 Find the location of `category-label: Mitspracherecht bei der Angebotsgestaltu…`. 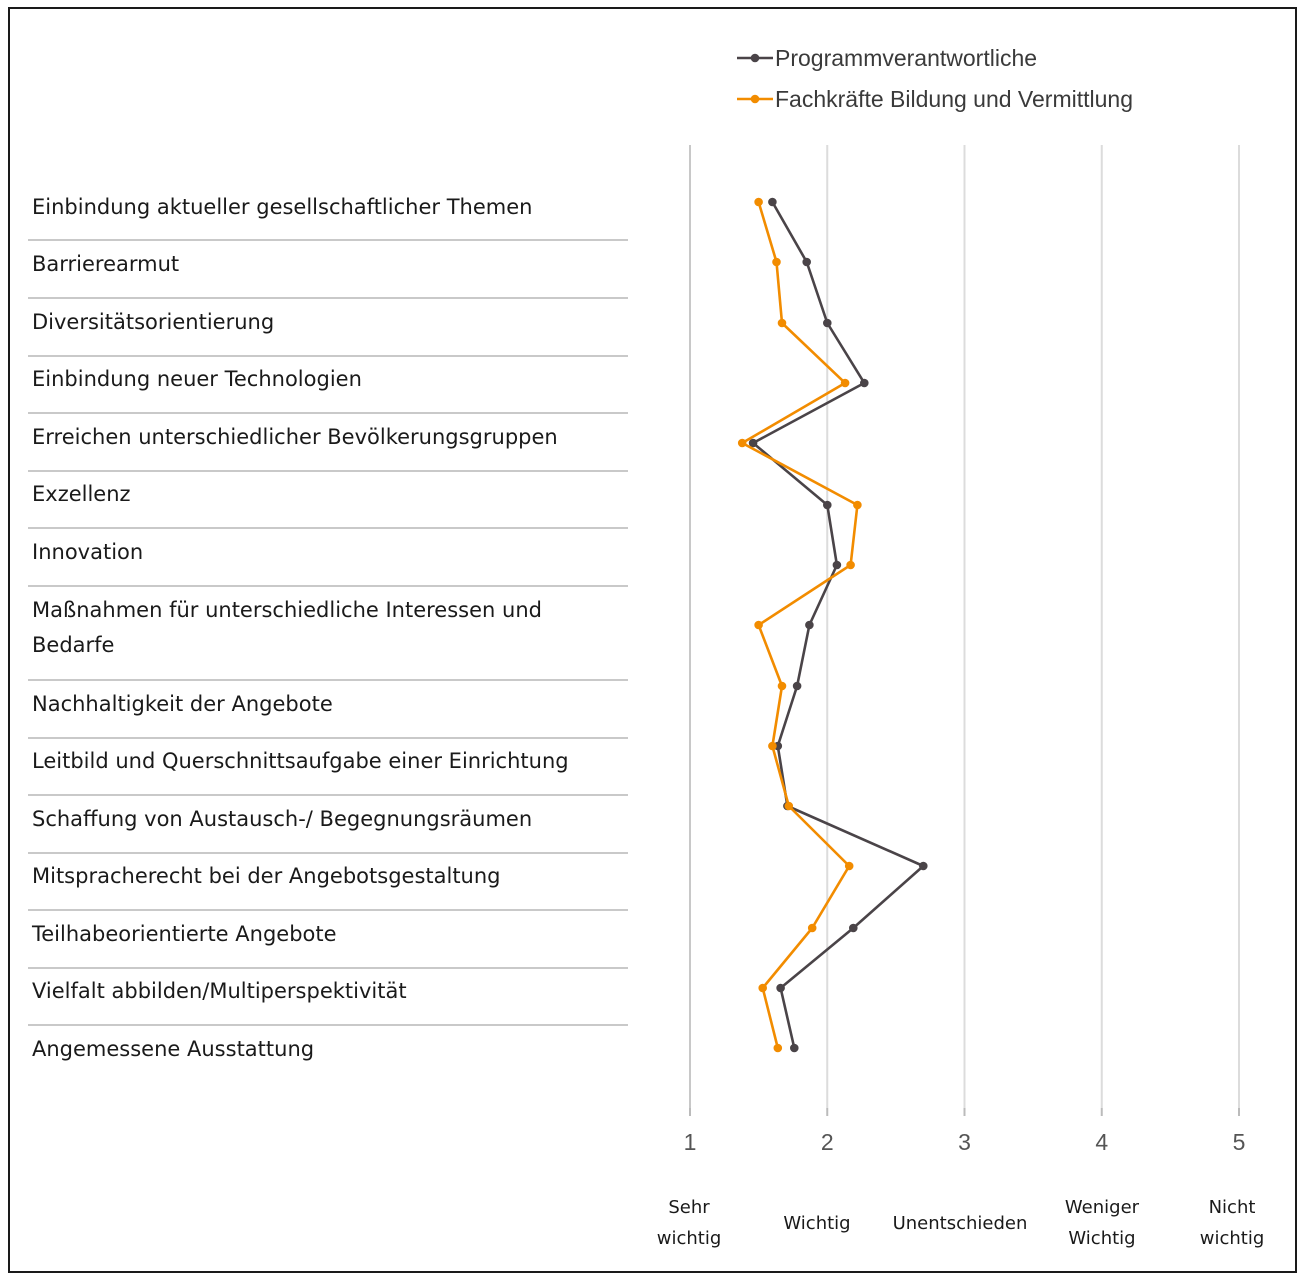

category-label: Mitspracherecht bei der Angebotsgestaltu… is located at coordinates (266, 876).